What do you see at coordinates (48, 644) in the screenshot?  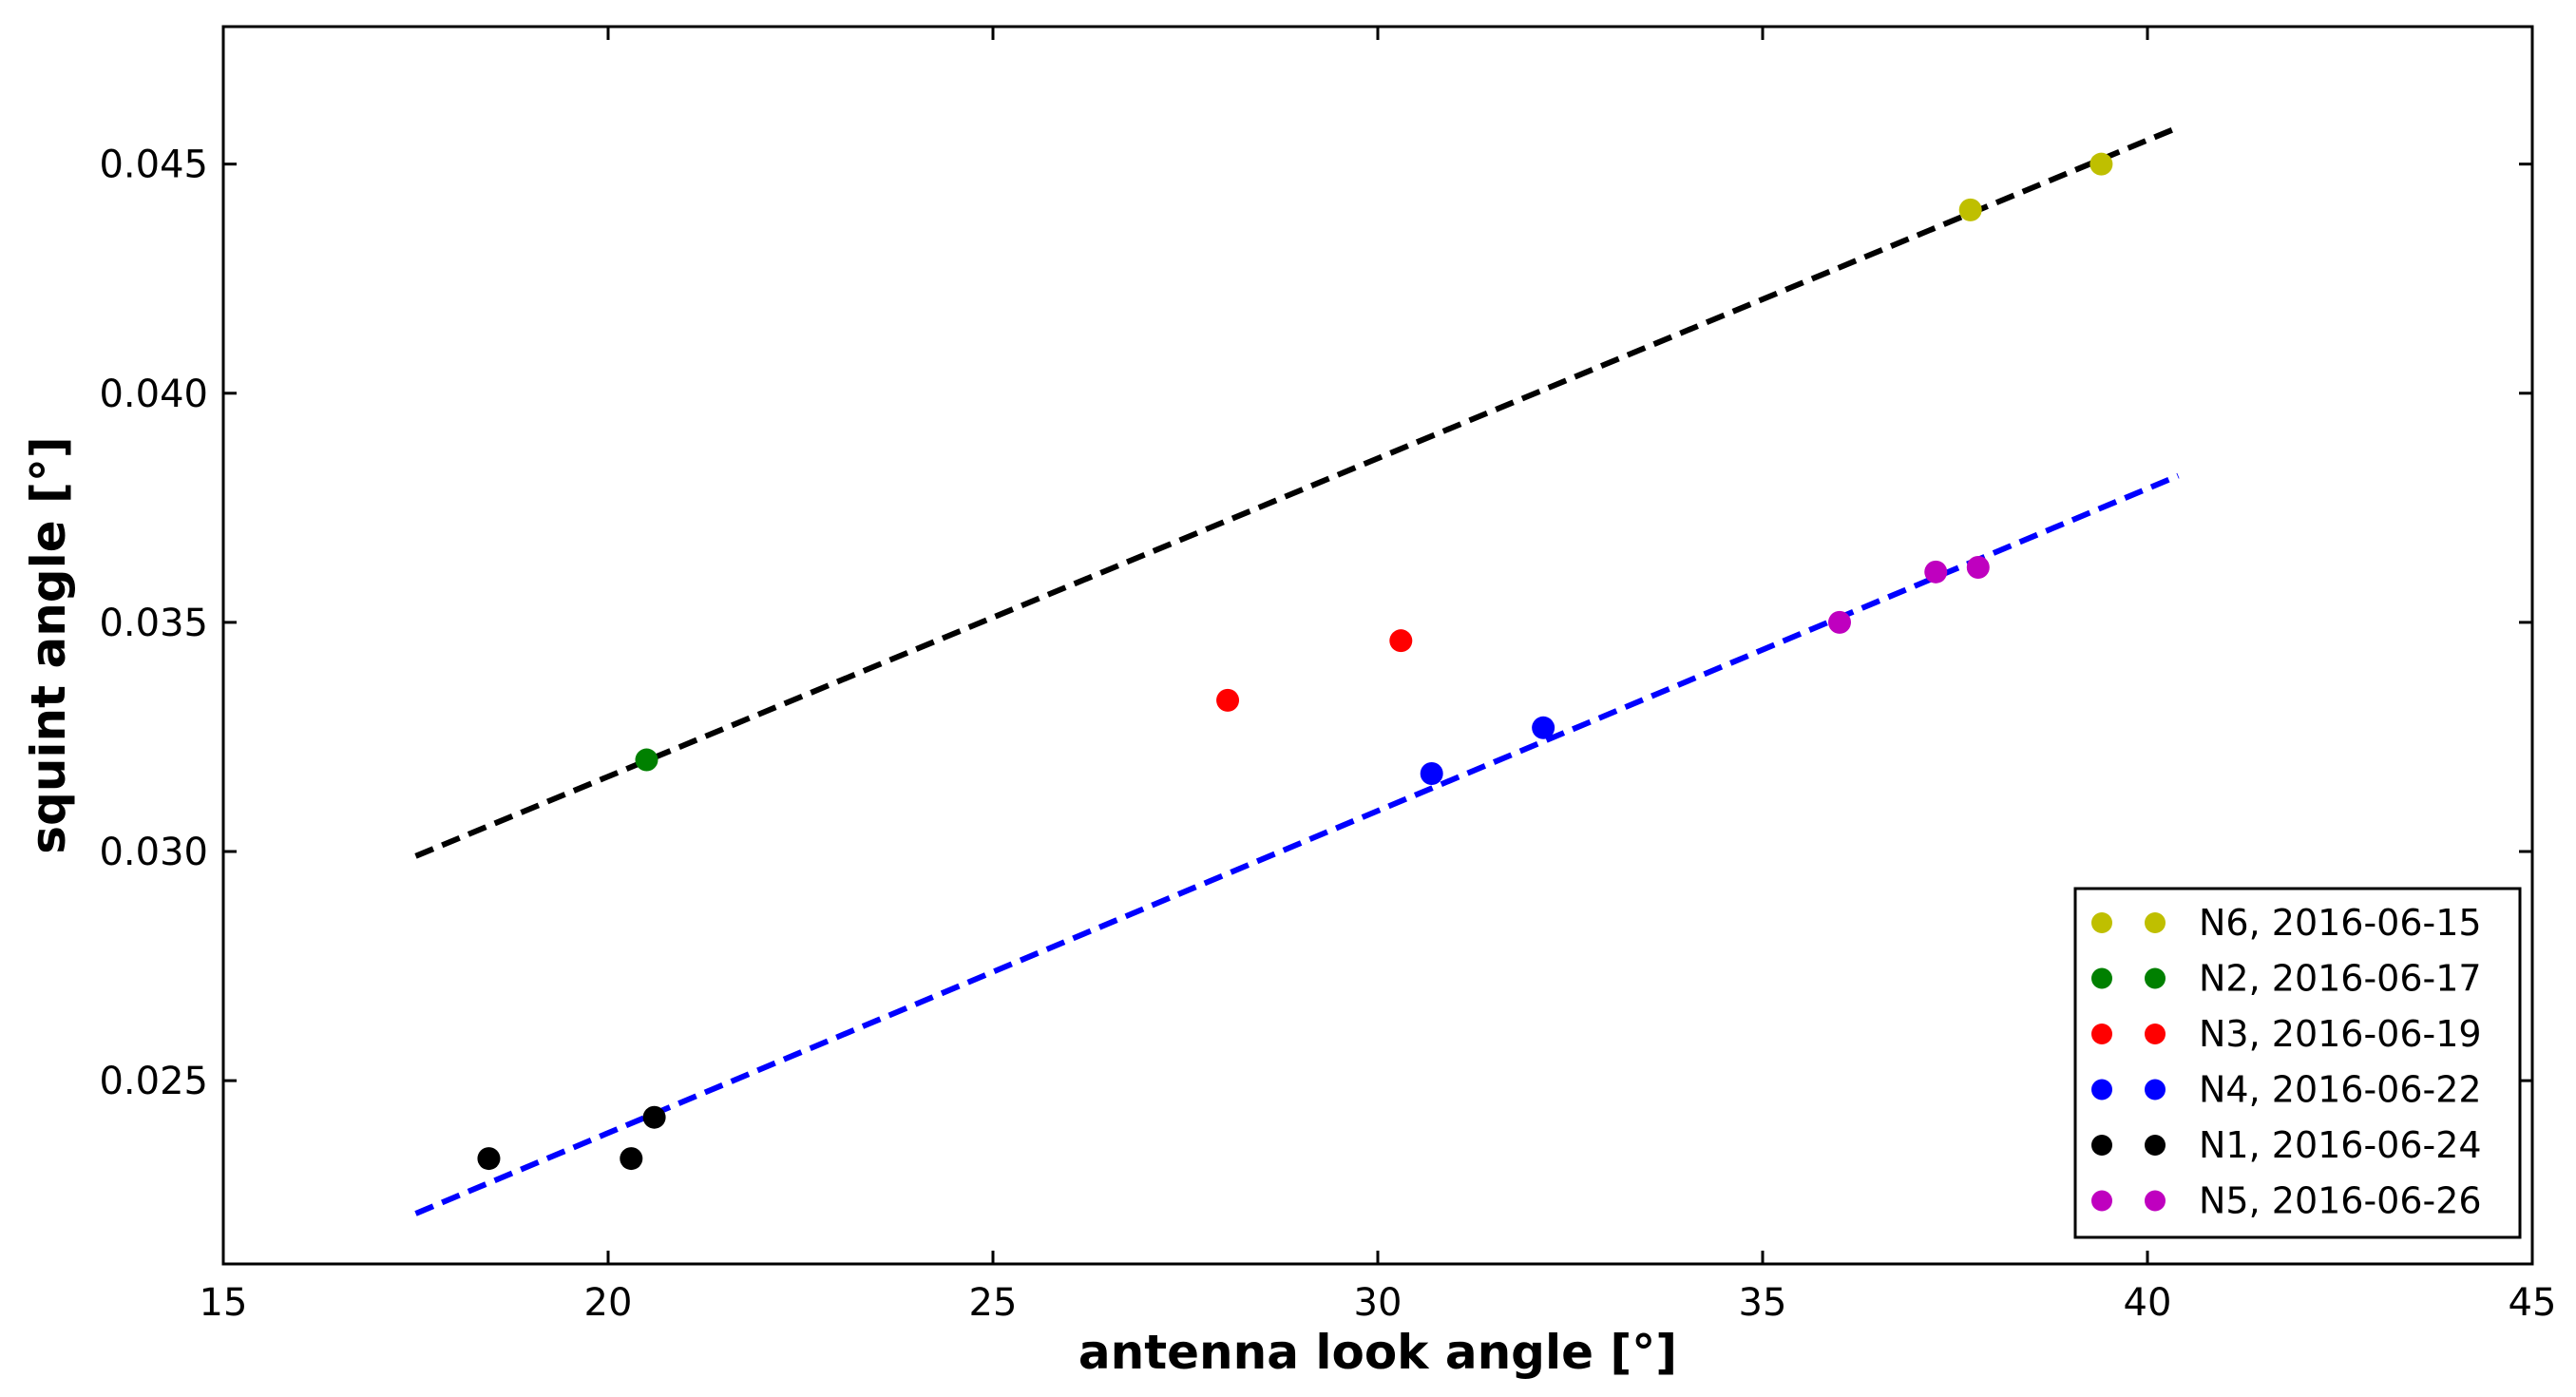 I see `y-axis-label: squint angle [°]` at bounding box center [48, 644].